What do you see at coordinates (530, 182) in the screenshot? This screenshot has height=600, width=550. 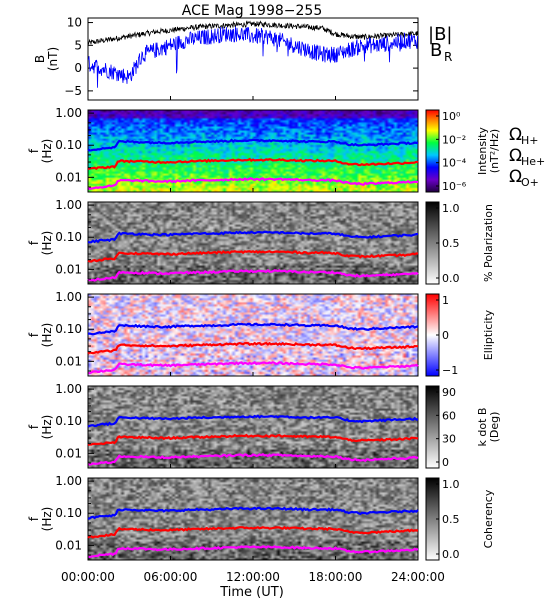 I see `legend-omega-o-subscript: O+` at bounding box center [530, 182].